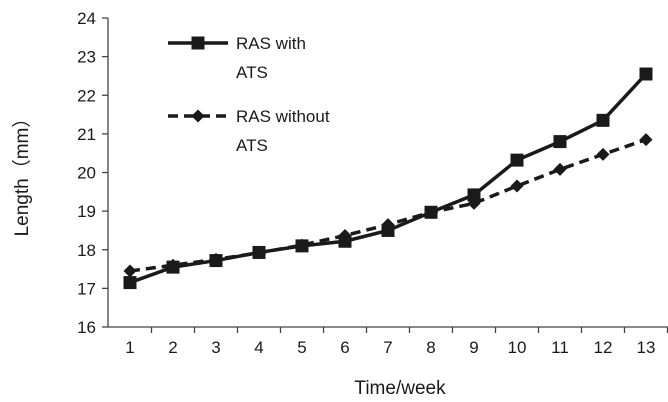 The width and height of the screenshot is (668, 402). What do you see at coordinates (86, 288) in the screenshot?
I see `y-tick-label: 17` at bounding box center [86, 288].